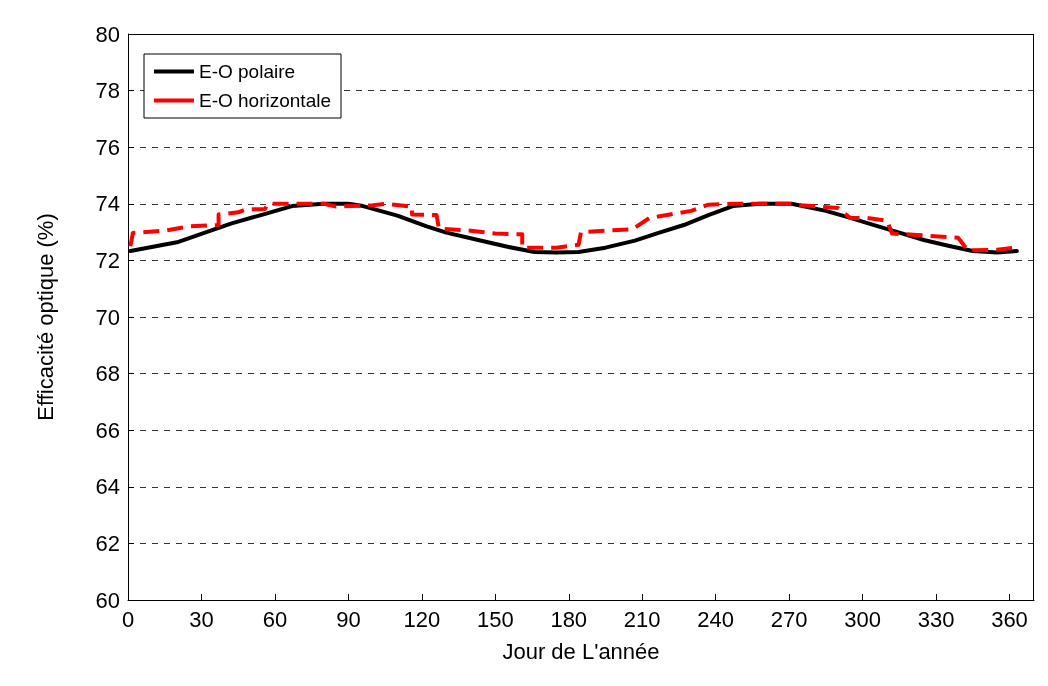 This screenshot has width=1048, height=686. Describe the element at coordinates (107, 204) in the screenshot. I see `y-tick-label: 74` at that location.